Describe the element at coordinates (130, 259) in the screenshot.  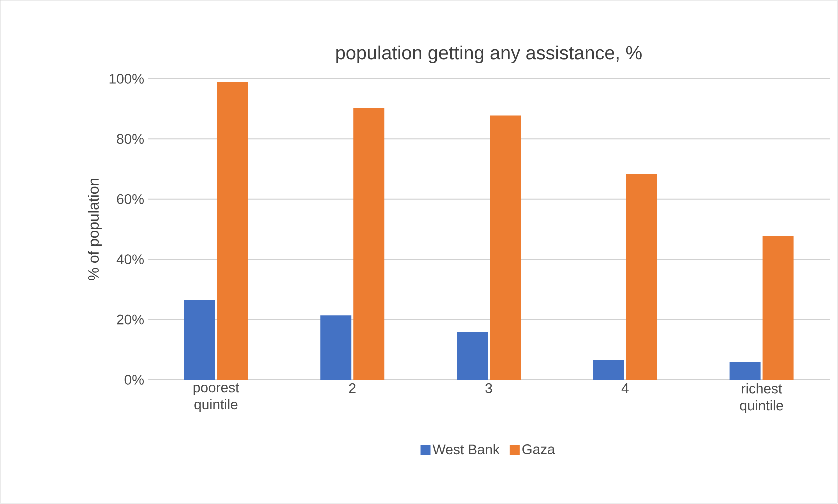
I see `y-tick-label: 40%` at that location.